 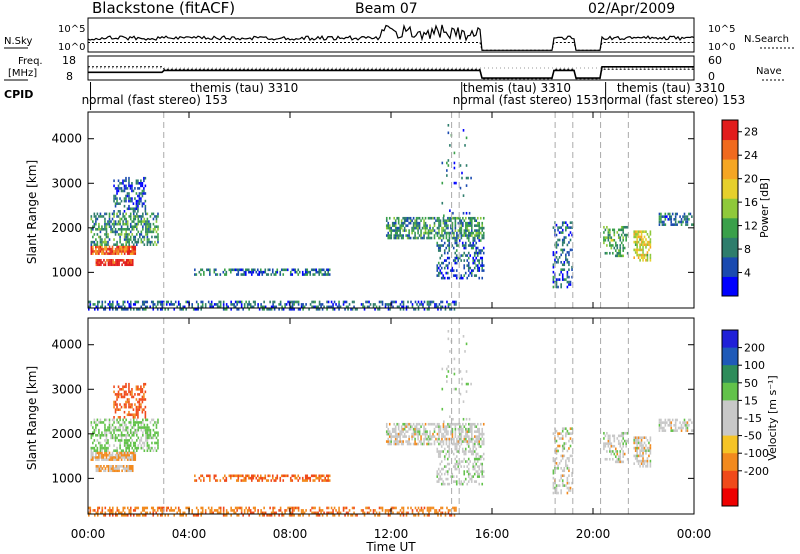 I want to click on power-colorbar-swatch, so click(x=730, y=149).